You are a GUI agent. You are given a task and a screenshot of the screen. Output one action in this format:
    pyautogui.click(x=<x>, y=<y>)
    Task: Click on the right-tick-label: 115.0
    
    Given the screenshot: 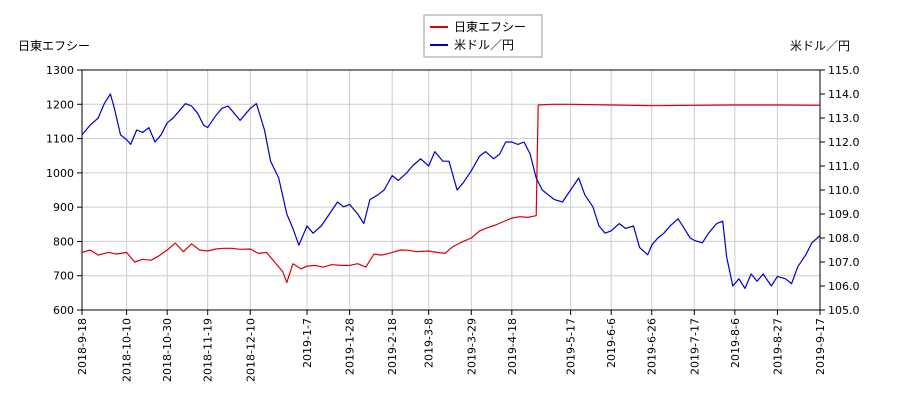 What is the action you would take?
    pyautogui.click(x=844, y=70)
    